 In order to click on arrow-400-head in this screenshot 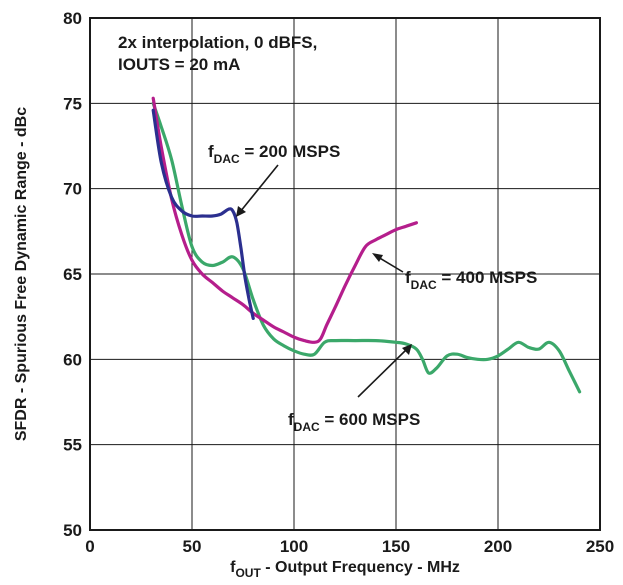, I will do `click(377, 257)`.